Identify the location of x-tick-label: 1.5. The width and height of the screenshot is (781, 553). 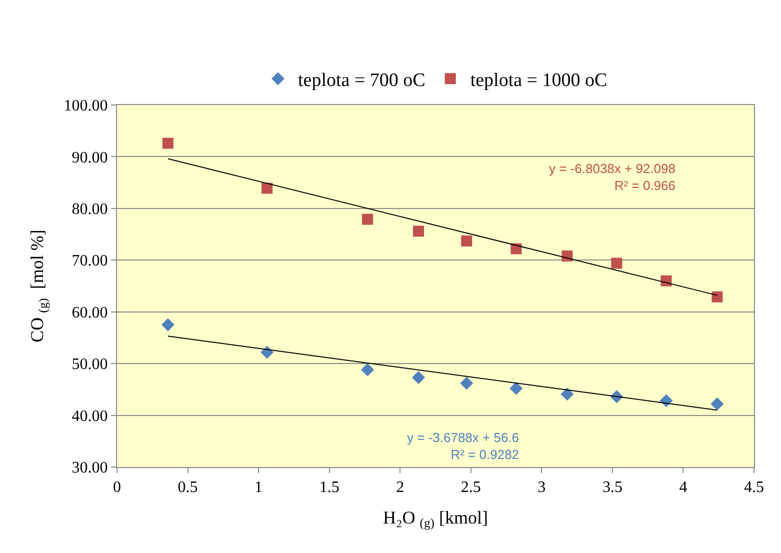
(329, 487).